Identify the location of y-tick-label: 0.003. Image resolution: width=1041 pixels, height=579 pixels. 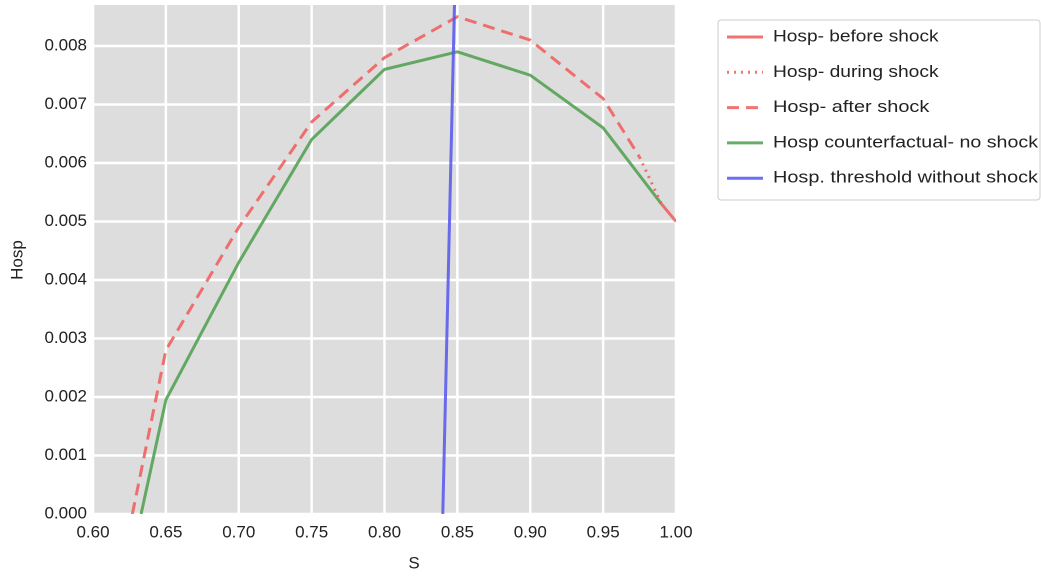
(65, 337).